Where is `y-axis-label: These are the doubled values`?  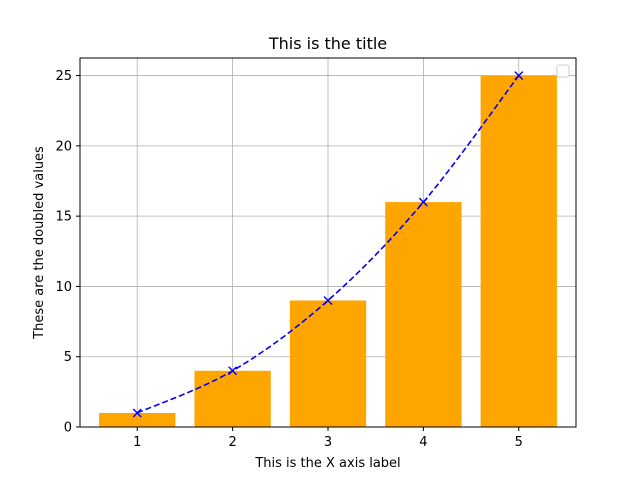
y-axis-label: These are the doubled values is located at coordinates (39, 243).